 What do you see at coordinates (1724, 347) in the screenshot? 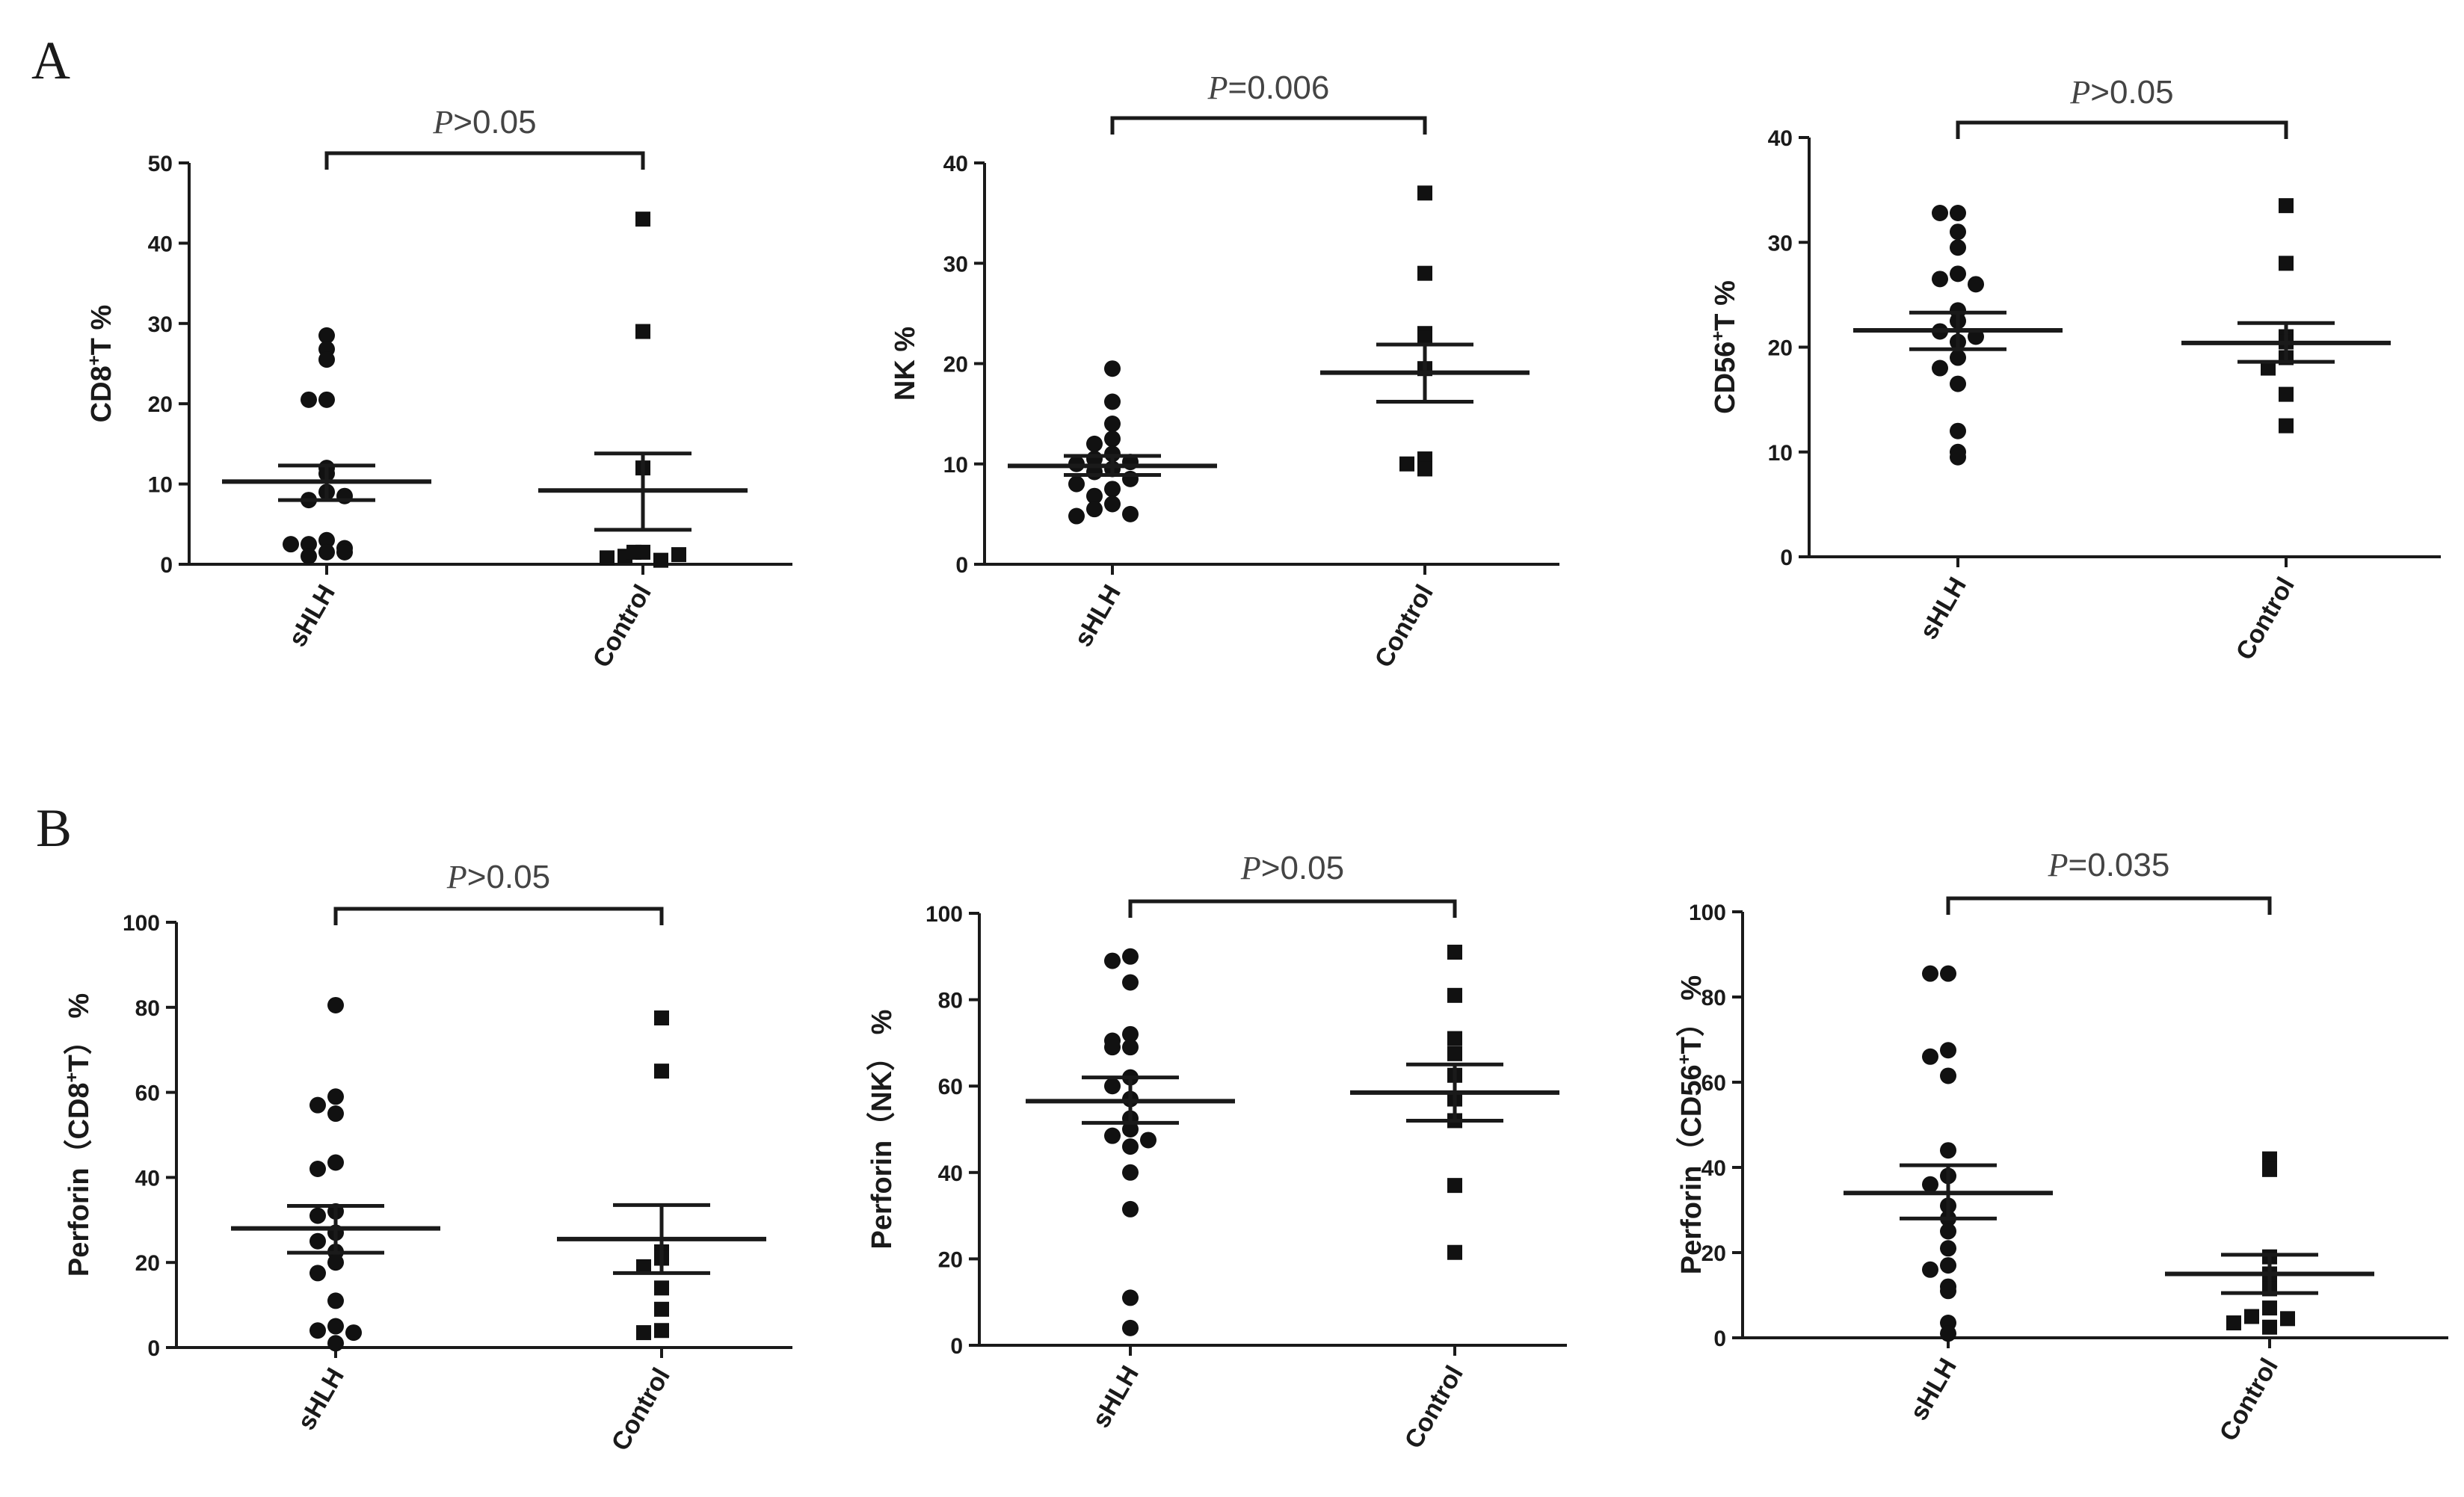
I see `y-axis-title: CD56+T %` at bounding box center [1724, 347].